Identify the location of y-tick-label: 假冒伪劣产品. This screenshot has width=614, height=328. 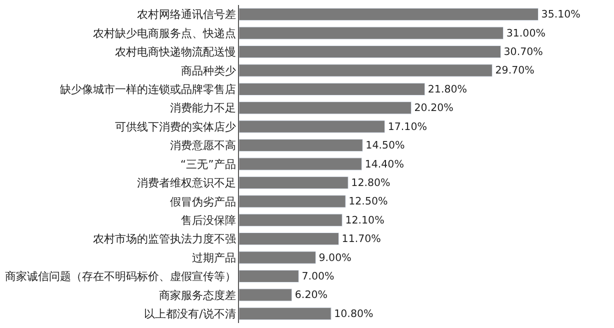
(203, 201).